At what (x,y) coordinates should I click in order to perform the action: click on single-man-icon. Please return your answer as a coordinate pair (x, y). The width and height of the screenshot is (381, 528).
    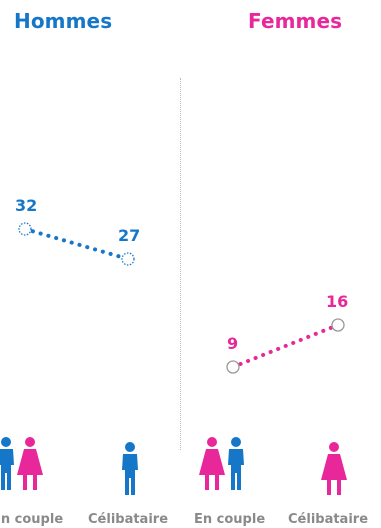
    Looking at the image, I should click on (130, 468).